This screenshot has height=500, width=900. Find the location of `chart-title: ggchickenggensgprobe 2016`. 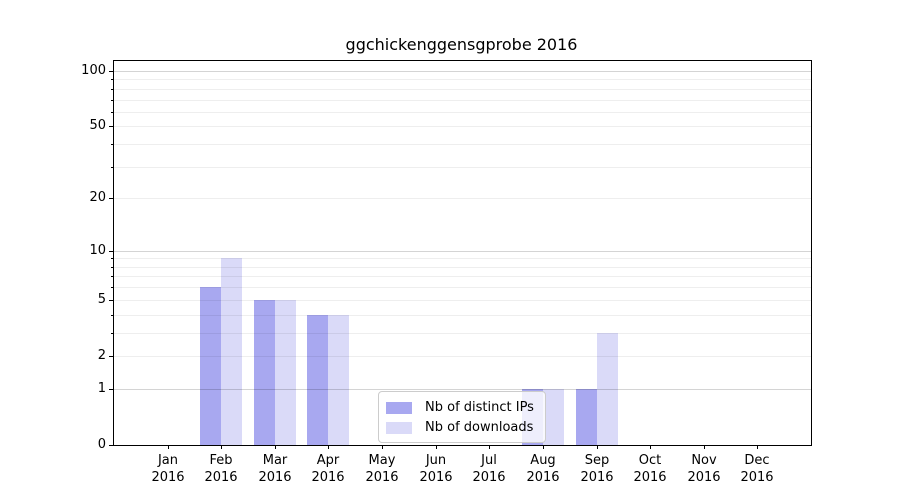

chart-title: ggchickenggensgprobe 2016 is located at coordinates (461, 44).